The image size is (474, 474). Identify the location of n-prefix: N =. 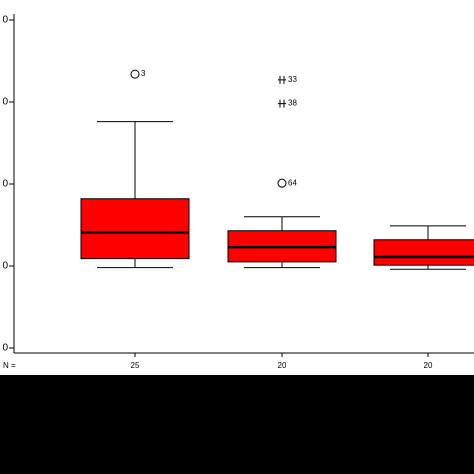
(9, 365).